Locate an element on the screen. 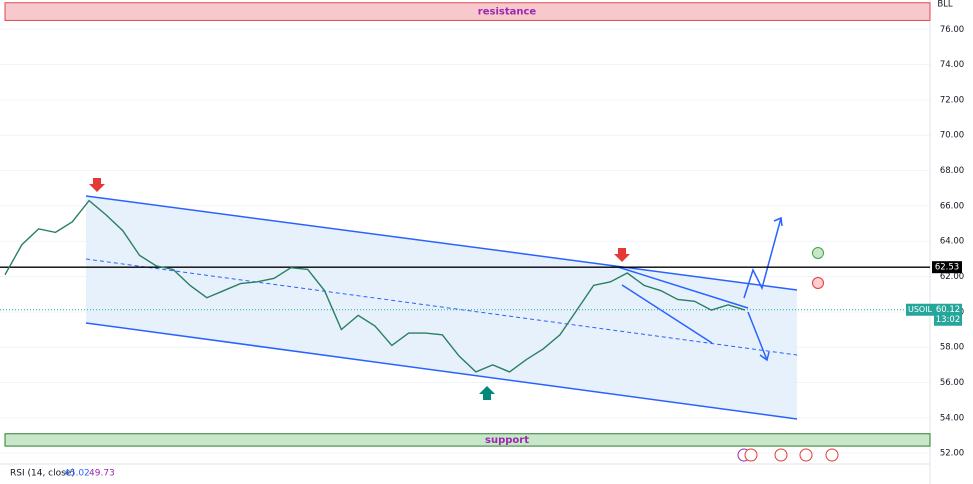 This screenshot has width=973, height=484. projection-up is located at coordinates (762, 258).